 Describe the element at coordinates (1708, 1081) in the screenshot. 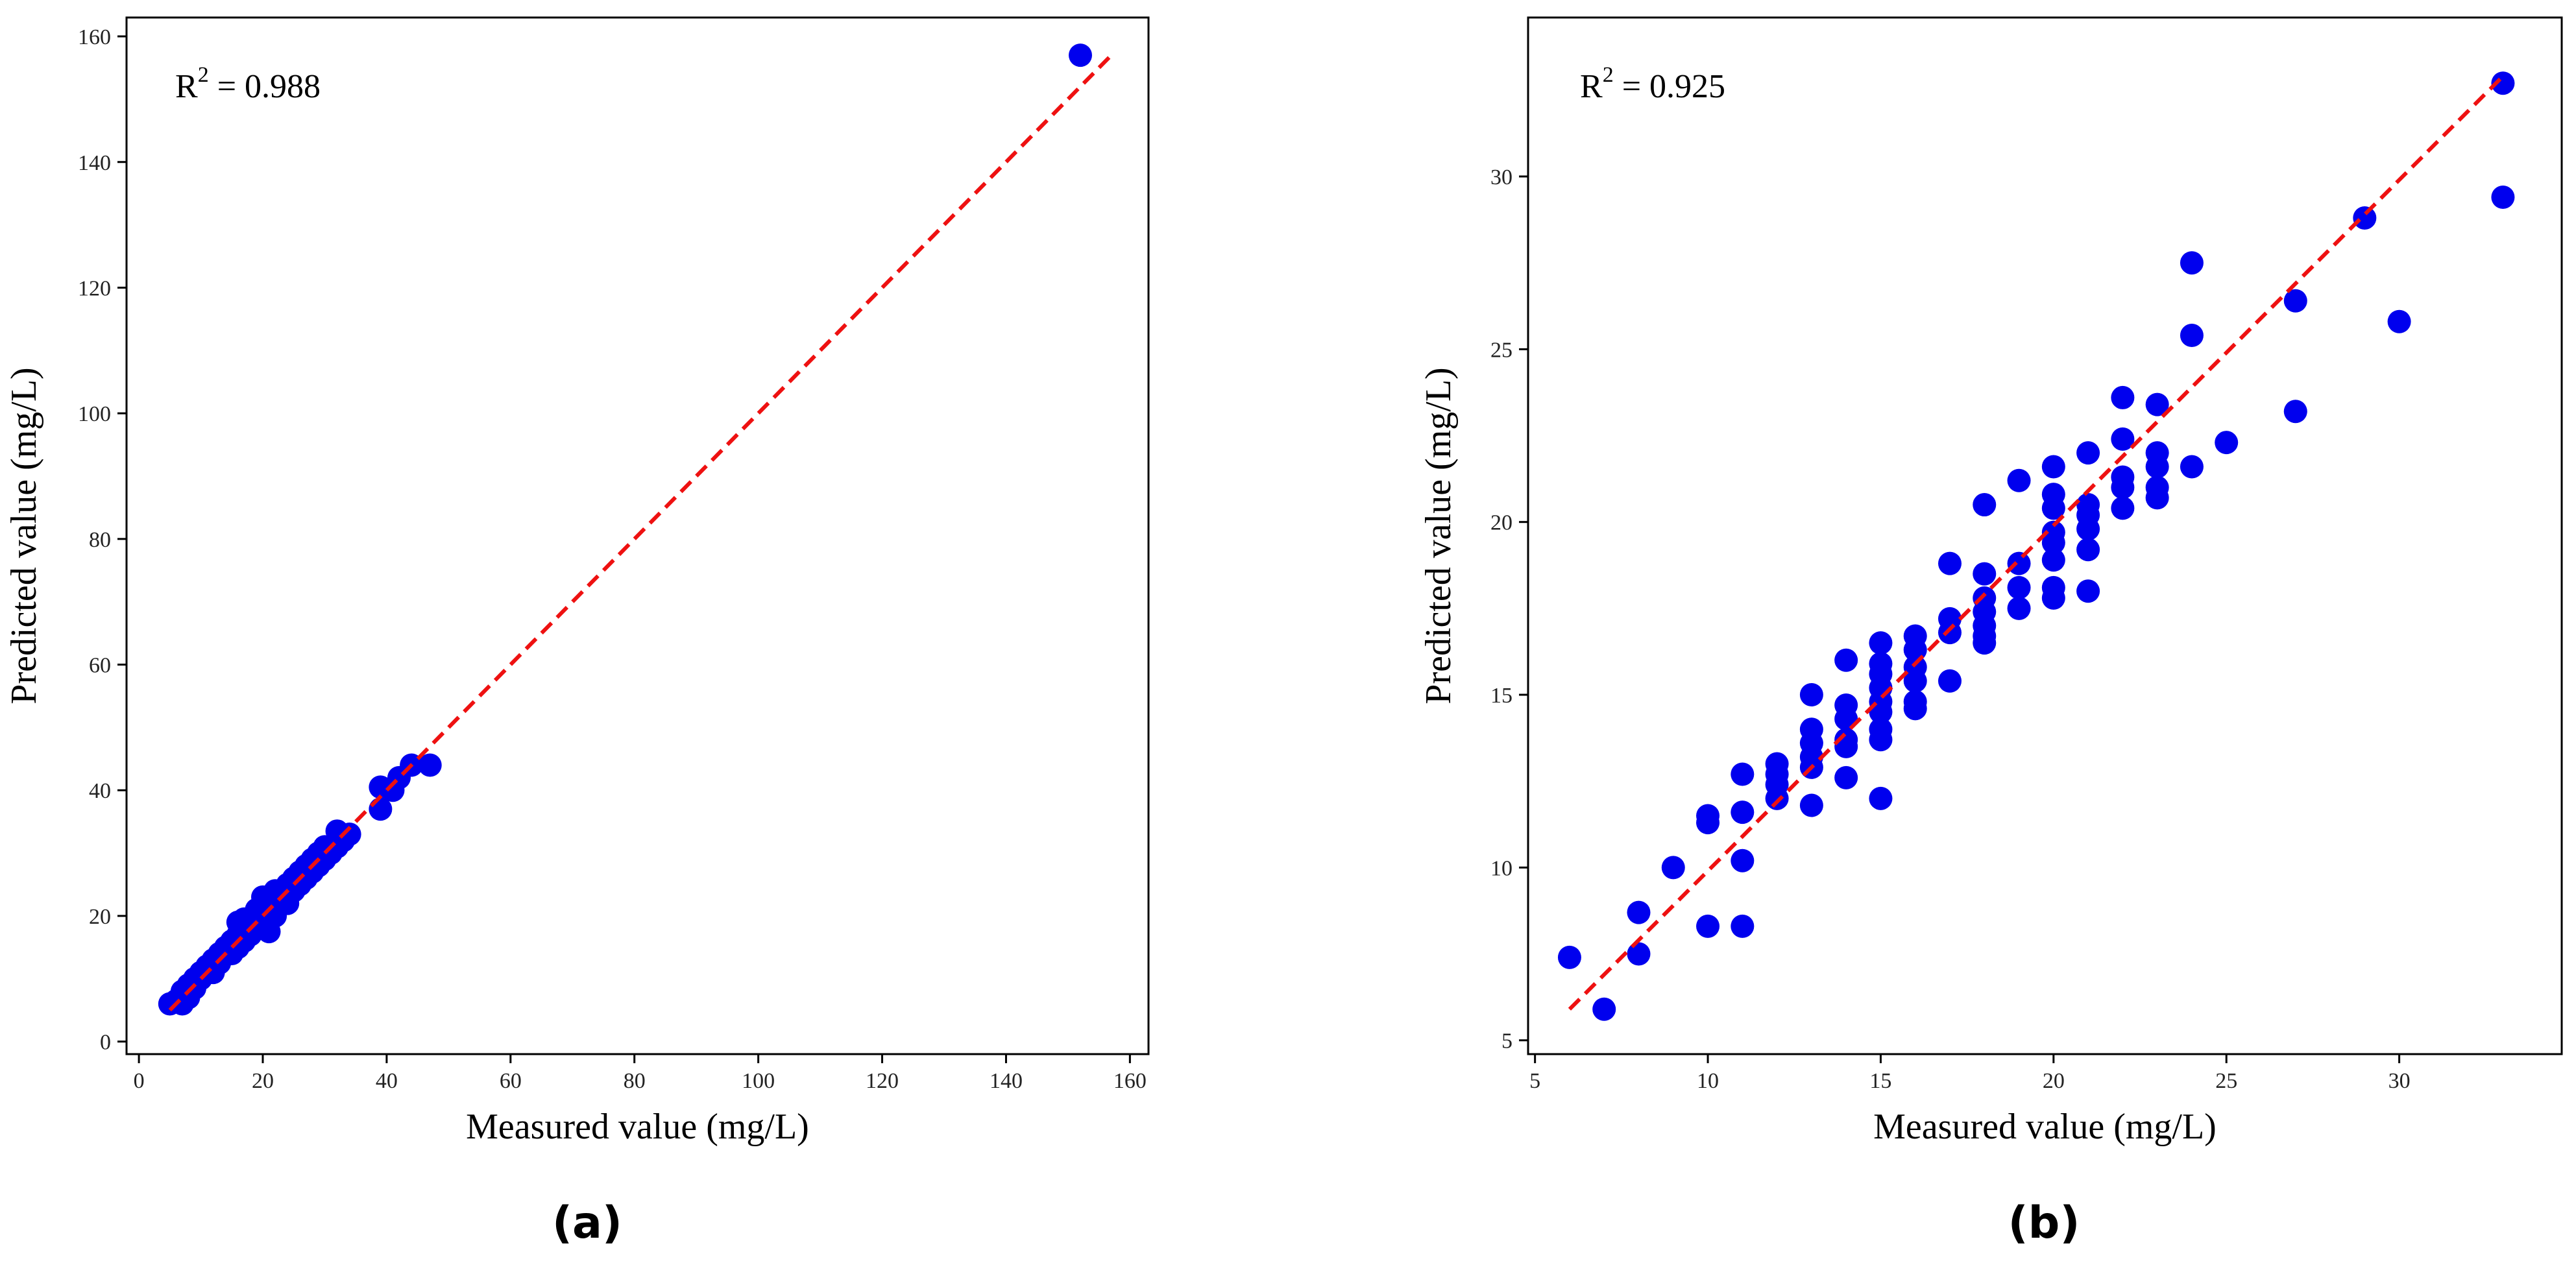

I see `x-tick-label: 10` at that location.